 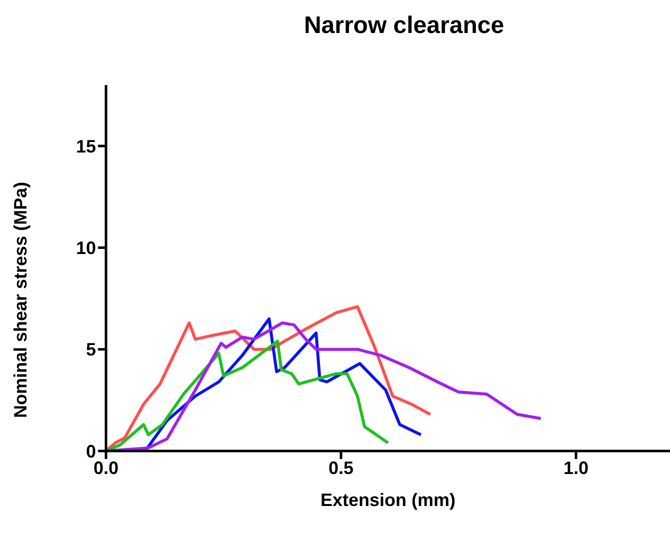 What do you see at coordinates (576, 468) in the screenshot?
I see `x-tick-label: 1.0` at bounding box center [576, 468].